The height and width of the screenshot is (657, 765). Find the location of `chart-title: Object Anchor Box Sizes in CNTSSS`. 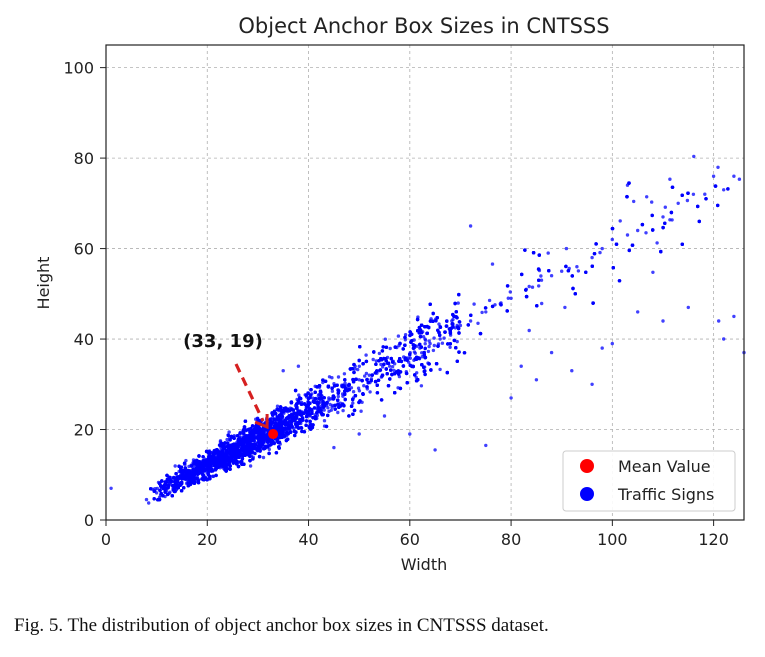

chart-title: Object Anchor Box Sizes in CNTSSS is located at coordinates (423, 26).